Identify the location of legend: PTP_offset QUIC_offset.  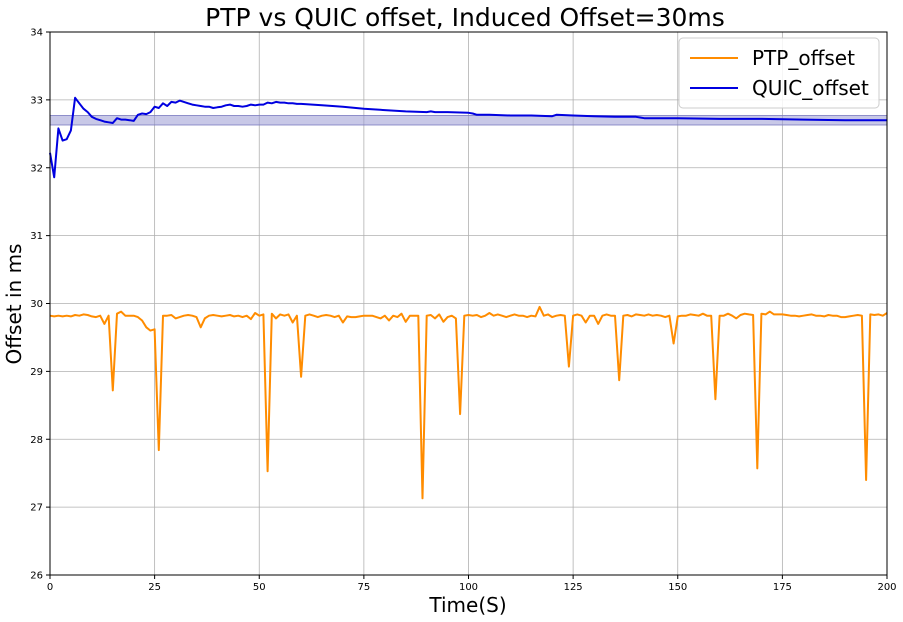
(779, 73).